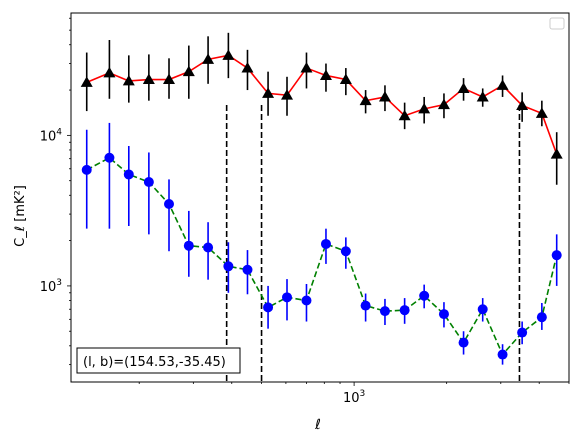 The image size is (580, 441). I want to click on y-tick-label: 104, so click(51, 135).